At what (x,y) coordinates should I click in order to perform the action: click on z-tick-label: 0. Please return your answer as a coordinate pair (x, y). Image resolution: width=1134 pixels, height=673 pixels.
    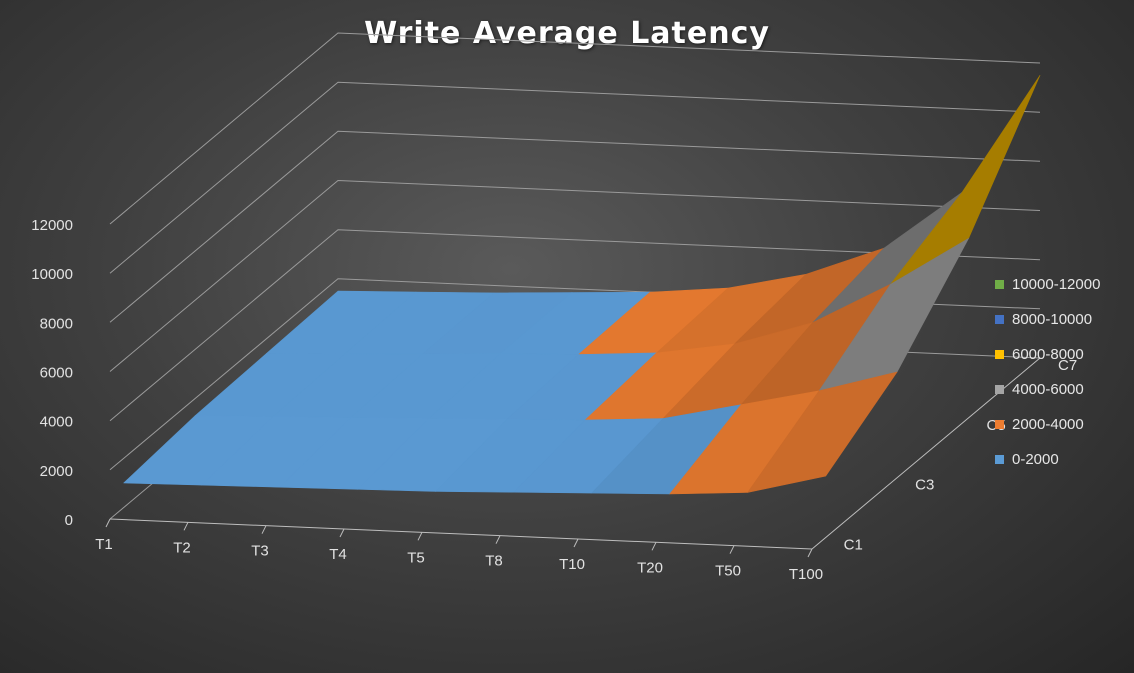
    Looking at the image, I should click on (69, 520).